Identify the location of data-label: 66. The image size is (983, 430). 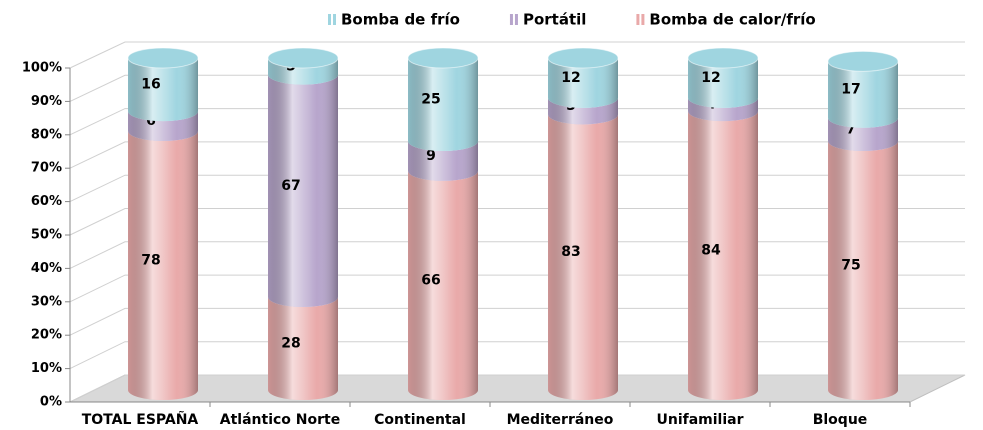
(430, 280).